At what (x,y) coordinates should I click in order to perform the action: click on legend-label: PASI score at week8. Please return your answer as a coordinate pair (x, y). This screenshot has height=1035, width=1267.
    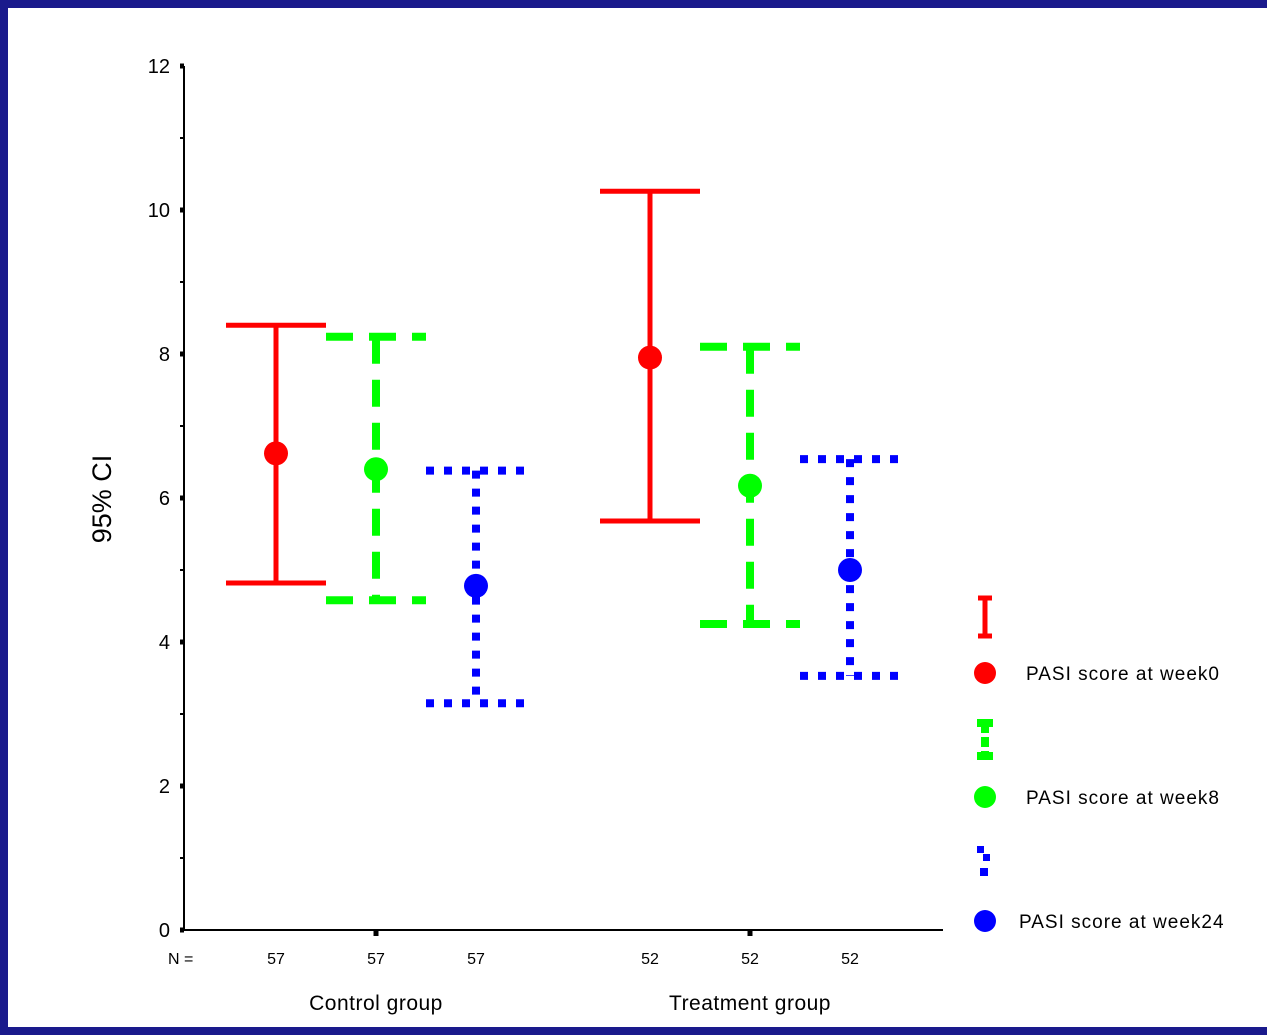
    Looking at the image, I should click on (1123, 798).